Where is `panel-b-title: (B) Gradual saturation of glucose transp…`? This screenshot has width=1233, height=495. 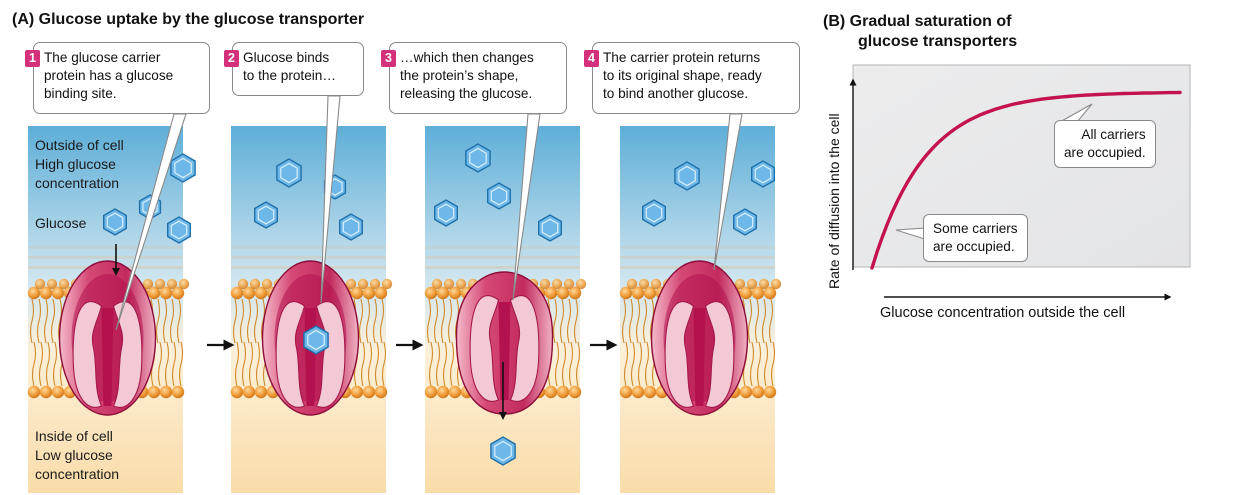
panel-b-title: (B) Gradual saturation of glucose transp… is located at coordinates (920, 32).